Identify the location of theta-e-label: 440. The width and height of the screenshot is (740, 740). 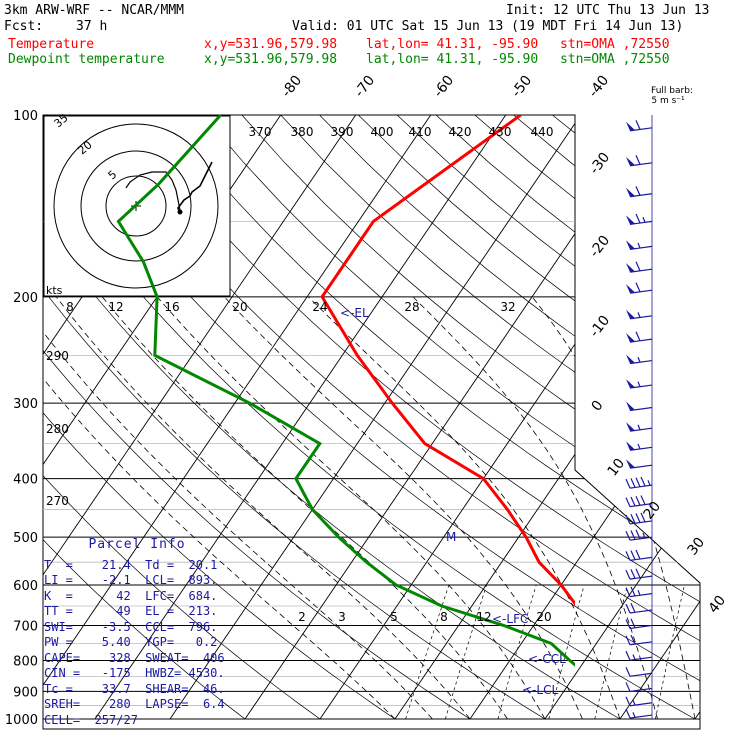
(542, 132).